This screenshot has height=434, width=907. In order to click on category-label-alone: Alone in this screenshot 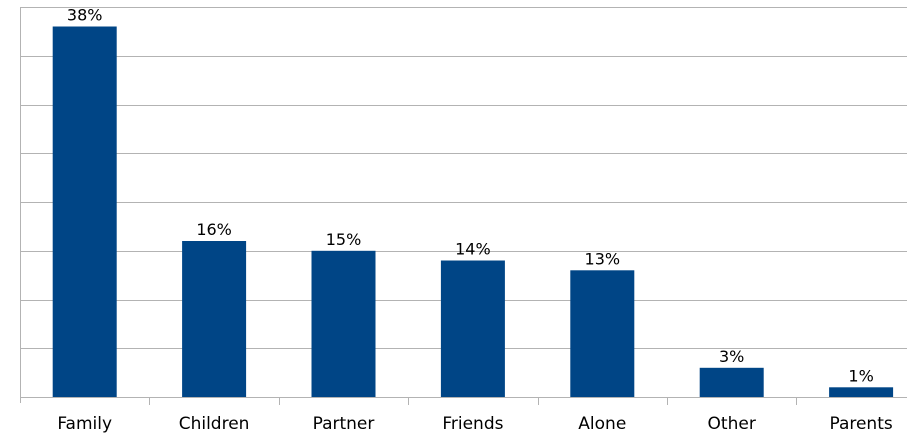, I will do `click(602, 424)`.